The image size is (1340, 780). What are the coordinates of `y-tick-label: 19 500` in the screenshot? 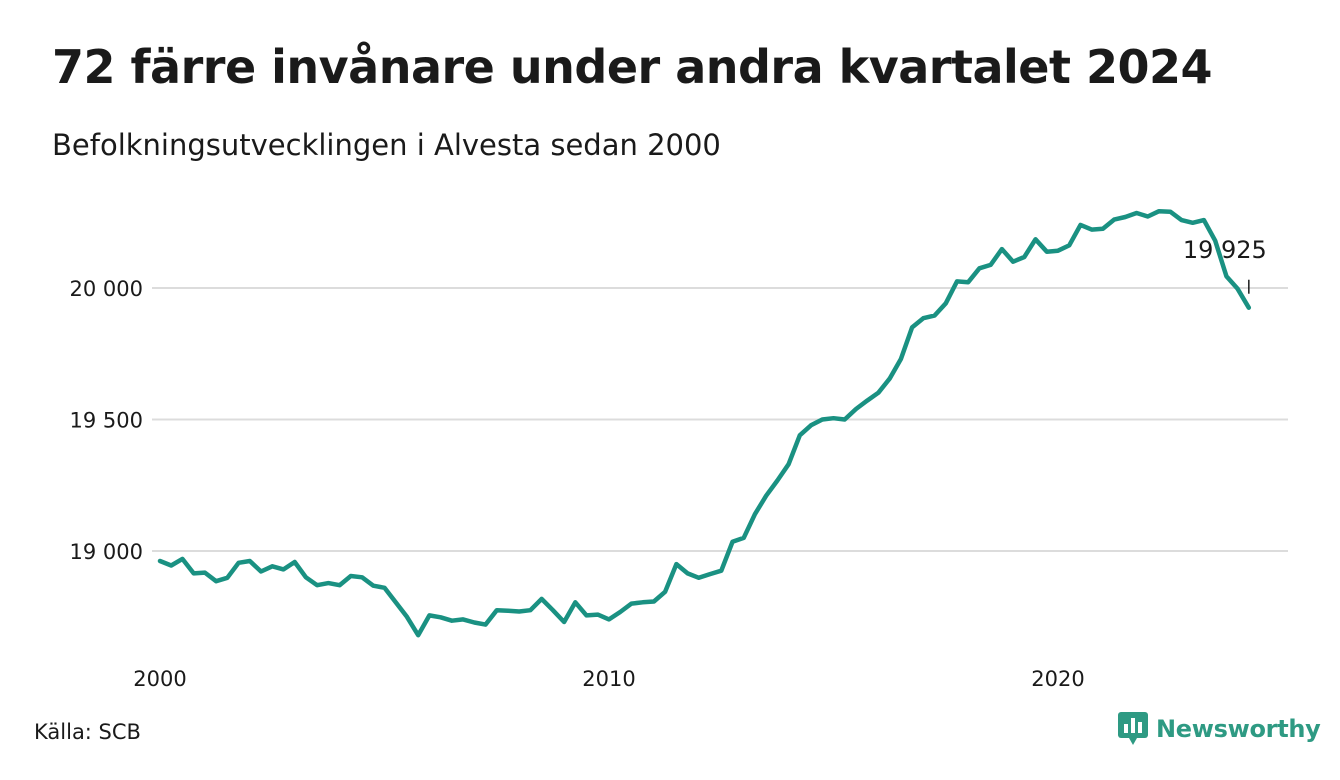 It's located at (106, 421).